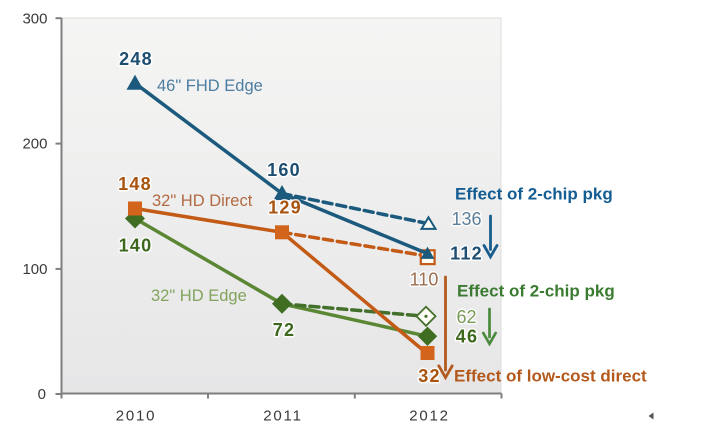  I want to click on svg-text: 110, so click(424, 280).